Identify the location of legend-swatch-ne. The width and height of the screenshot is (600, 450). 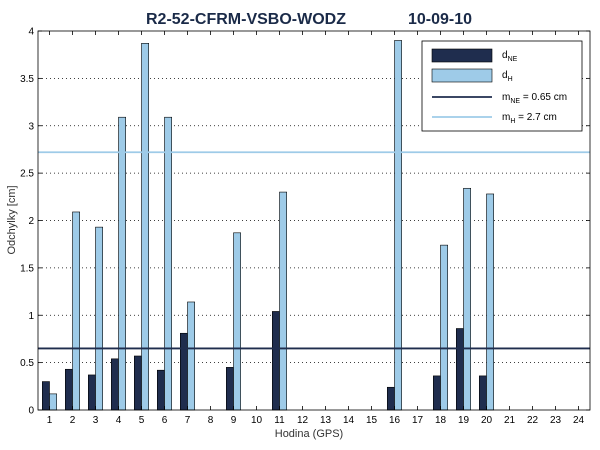
(462, 55).